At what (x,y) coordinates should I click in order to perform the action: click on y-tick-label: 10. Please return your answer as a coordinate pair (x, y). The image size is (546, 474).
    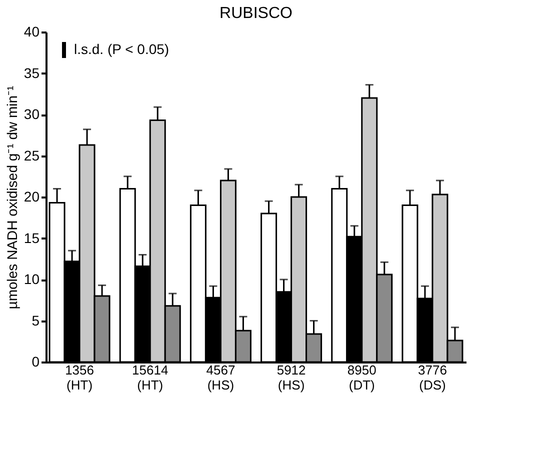
    Looking at the image, I should click on (32, 279).